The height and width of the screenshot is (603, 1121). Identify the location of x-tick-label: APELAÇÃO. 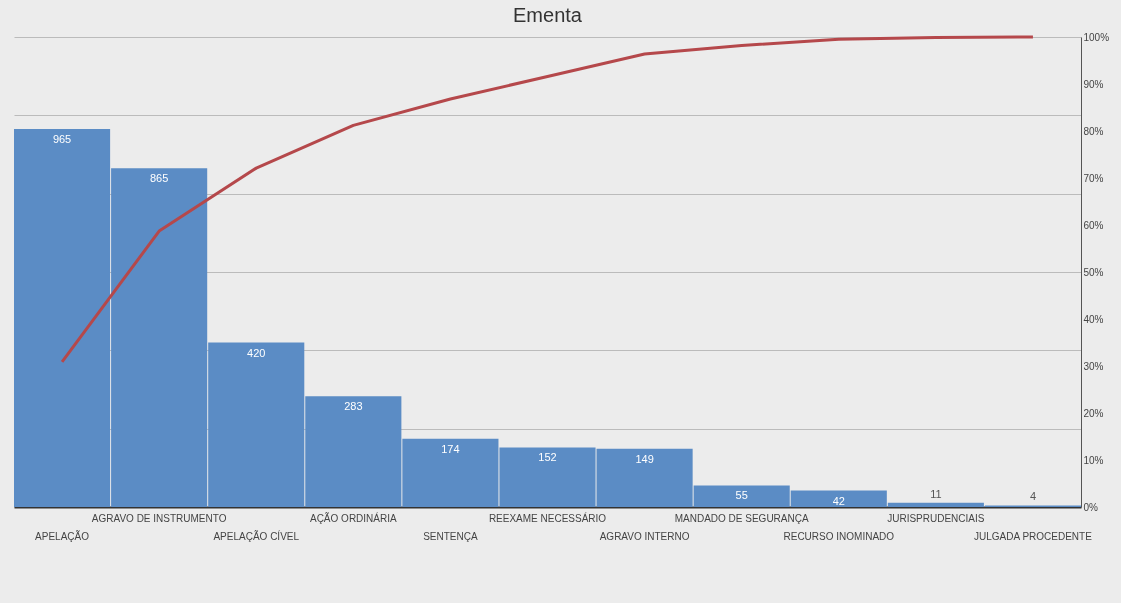
(62, 535).